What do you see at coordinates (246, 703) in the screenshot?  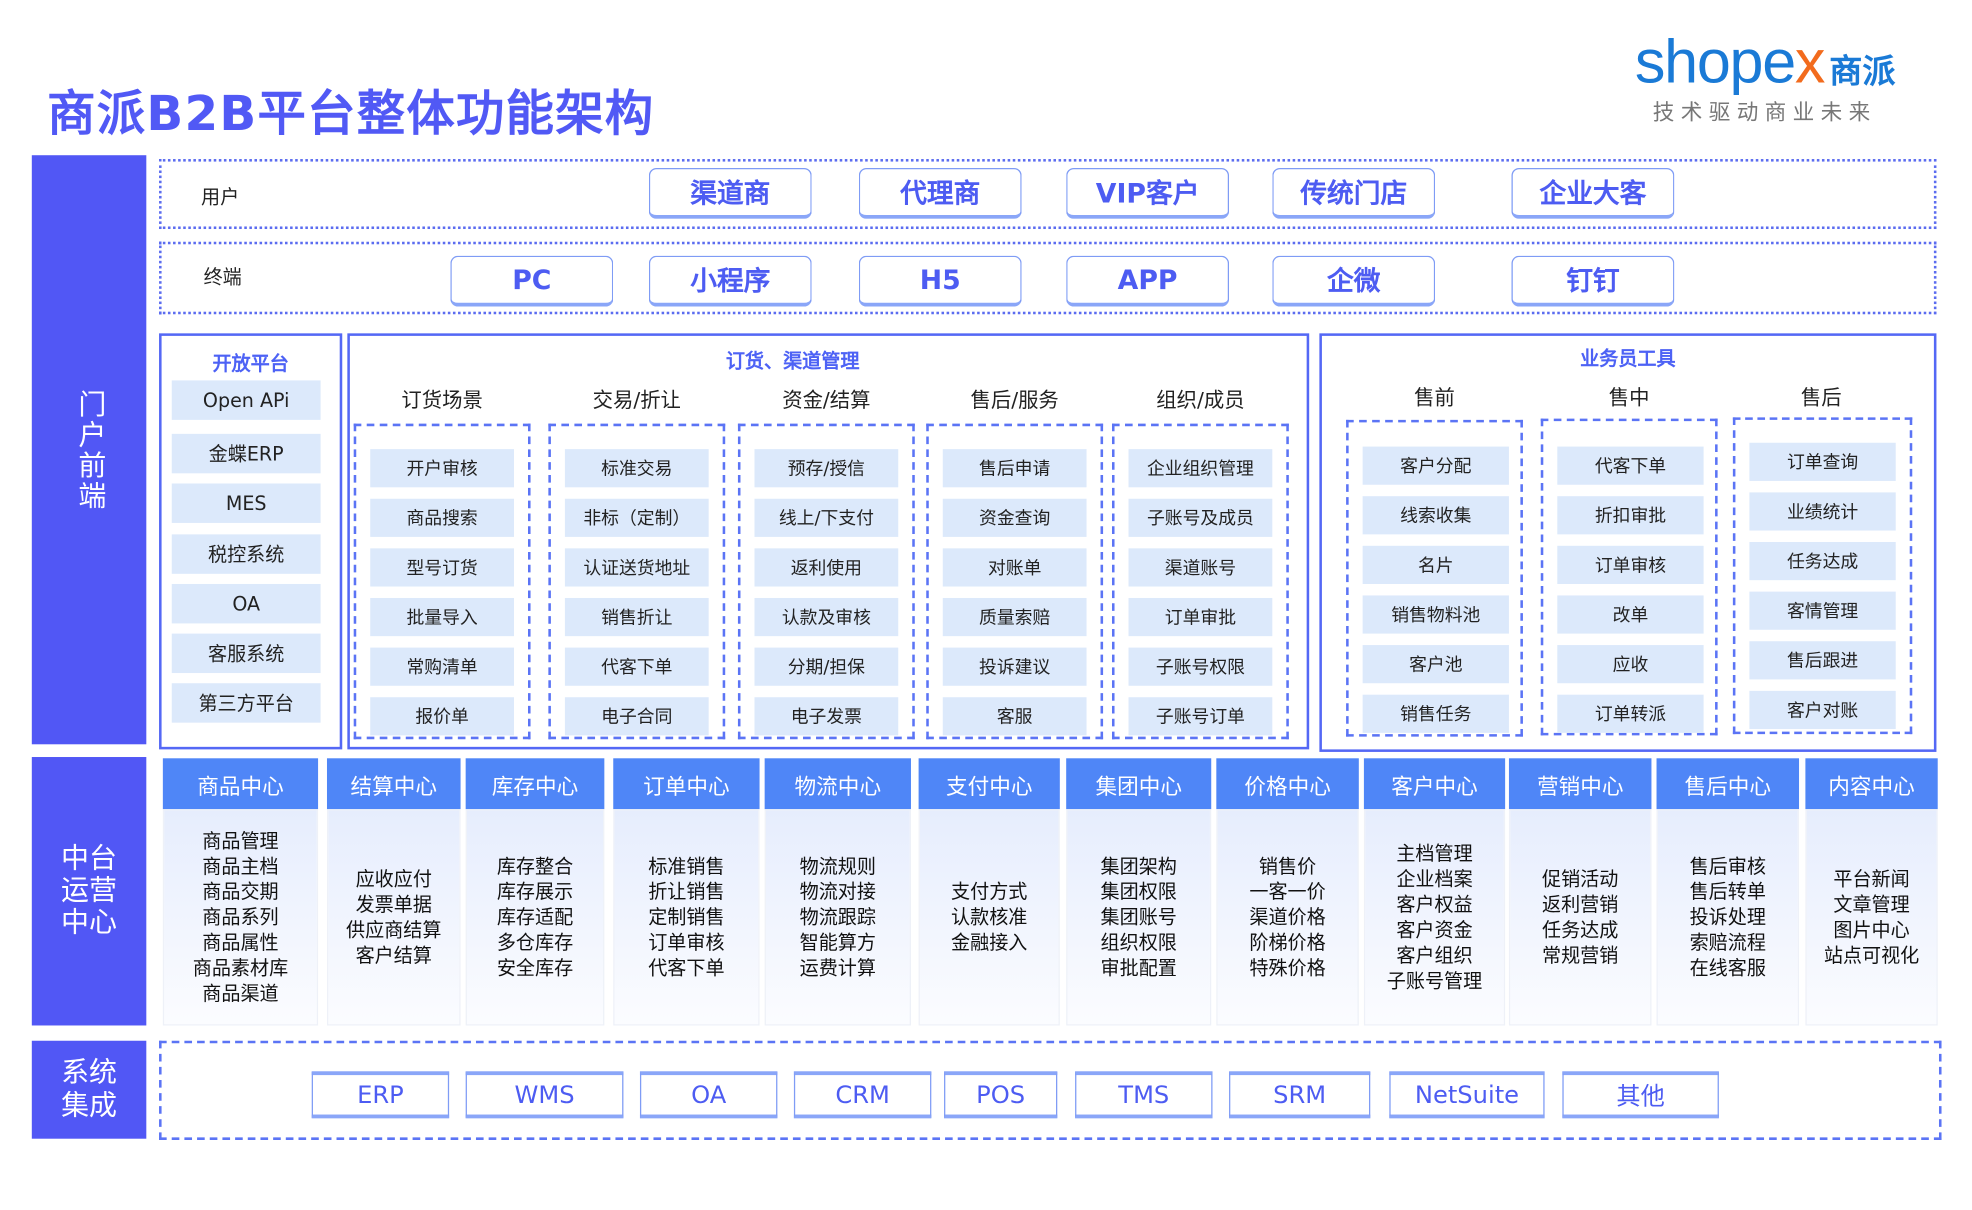 I see `open-platform-item: 第三方平台` at bounding box center [246, 703].